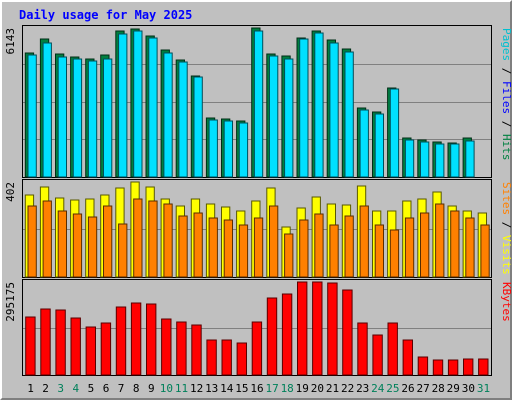  What do you see at coordinates (181, 388) in the screenshot?
I see `day-label: 11` at bounding box center [181, 388].